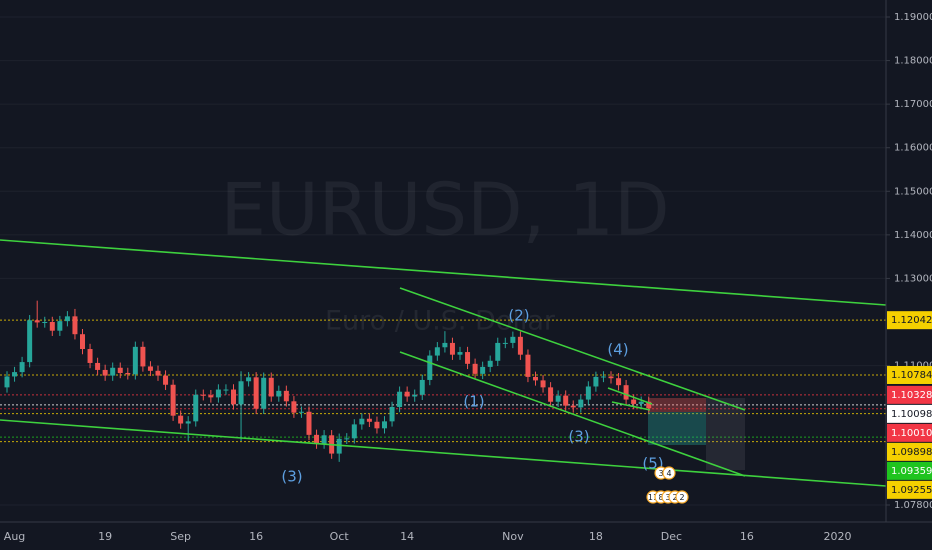 This screenshot has width=932, height=550. I want to click on price-label: 1.10010, so click(911, 433).